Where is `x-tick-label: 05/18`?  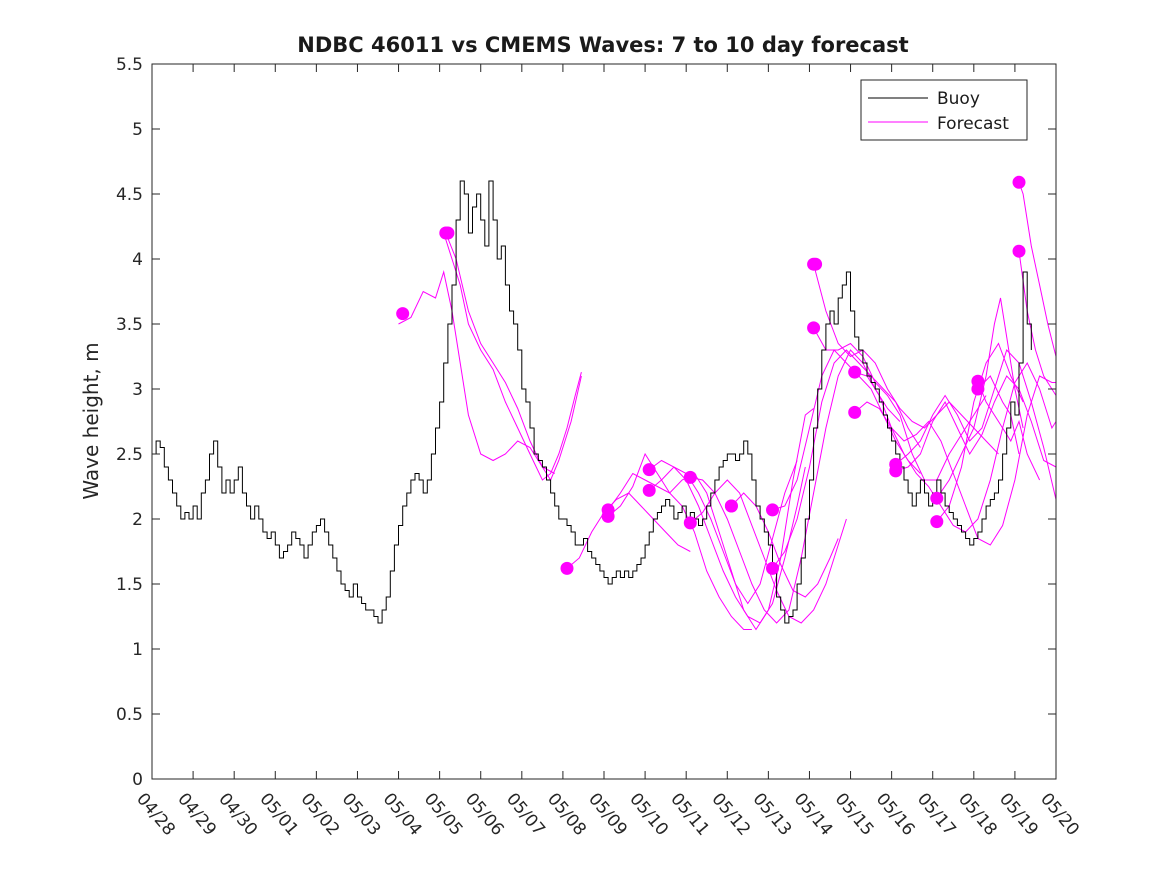 x-tick-label: 05/18 is located at coordinates (977, 814).